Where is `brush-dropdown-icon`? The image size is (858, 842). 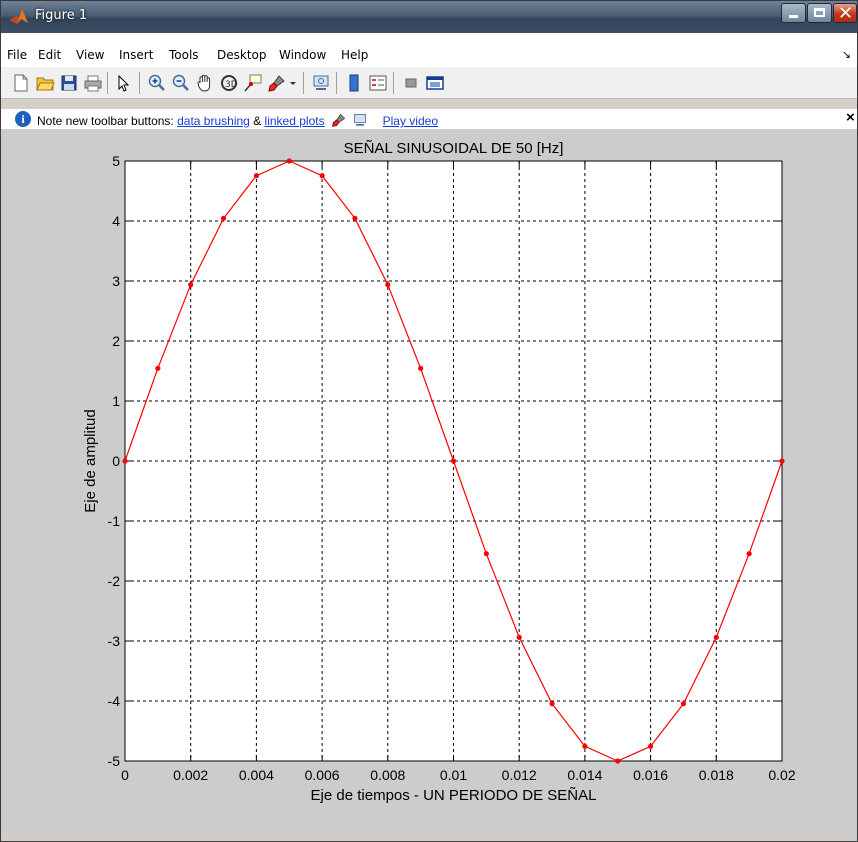 brush-dropdown-icon is located at coordinates (293, 83).